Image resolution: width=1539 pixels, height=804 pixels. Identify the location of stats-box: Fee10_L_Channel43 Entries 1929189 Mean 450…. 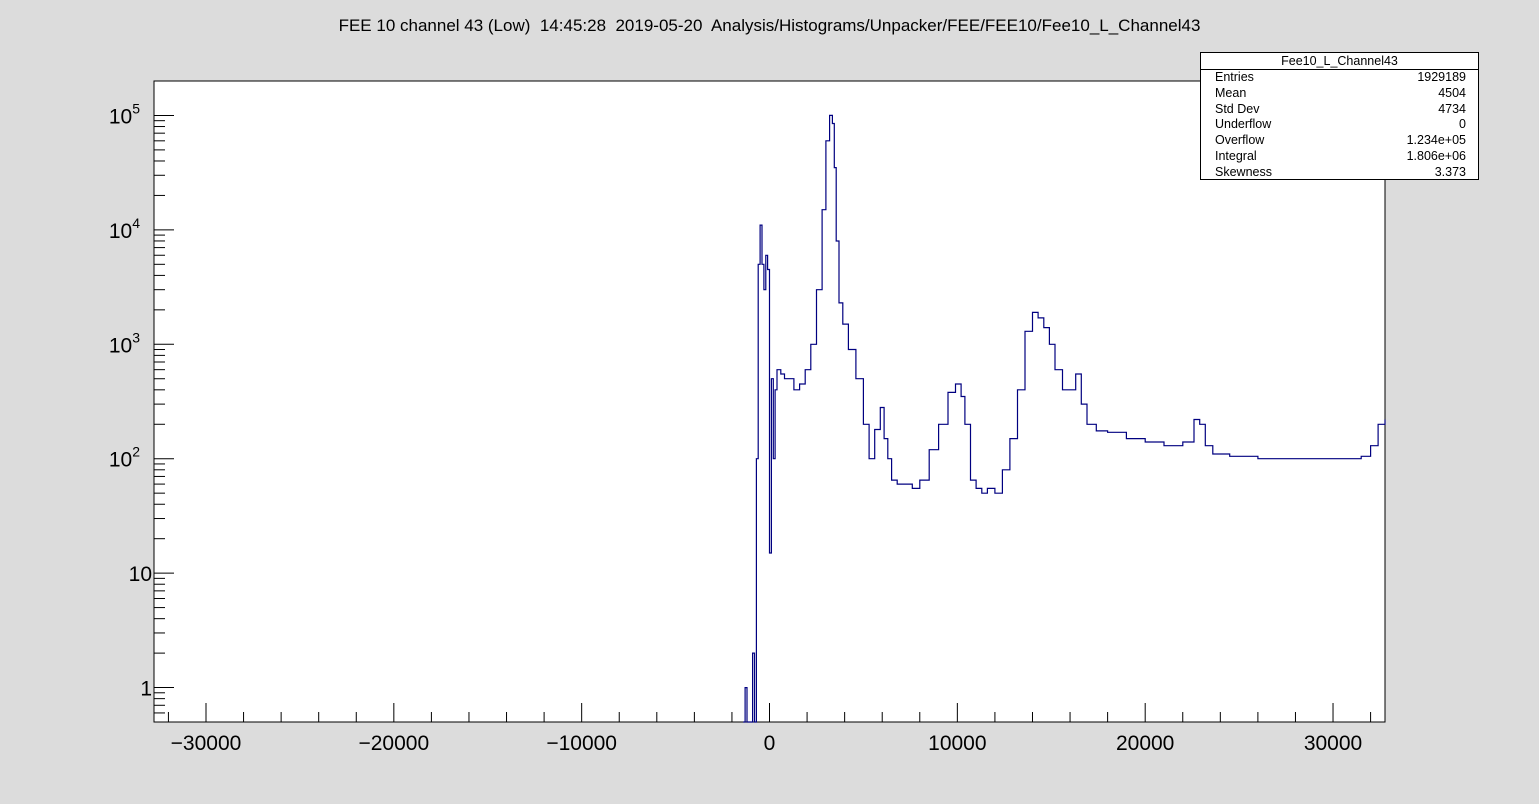
(1339, 116).